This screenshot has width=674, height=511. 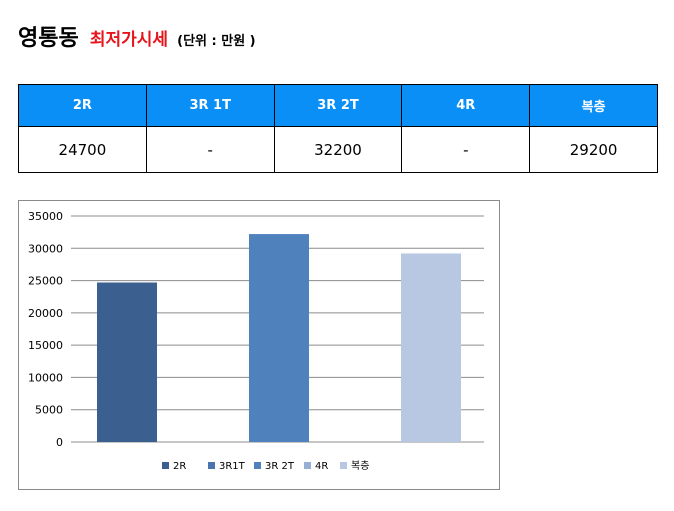 I want to click on column-header: 3R 2T, so click(x=338, y=105).